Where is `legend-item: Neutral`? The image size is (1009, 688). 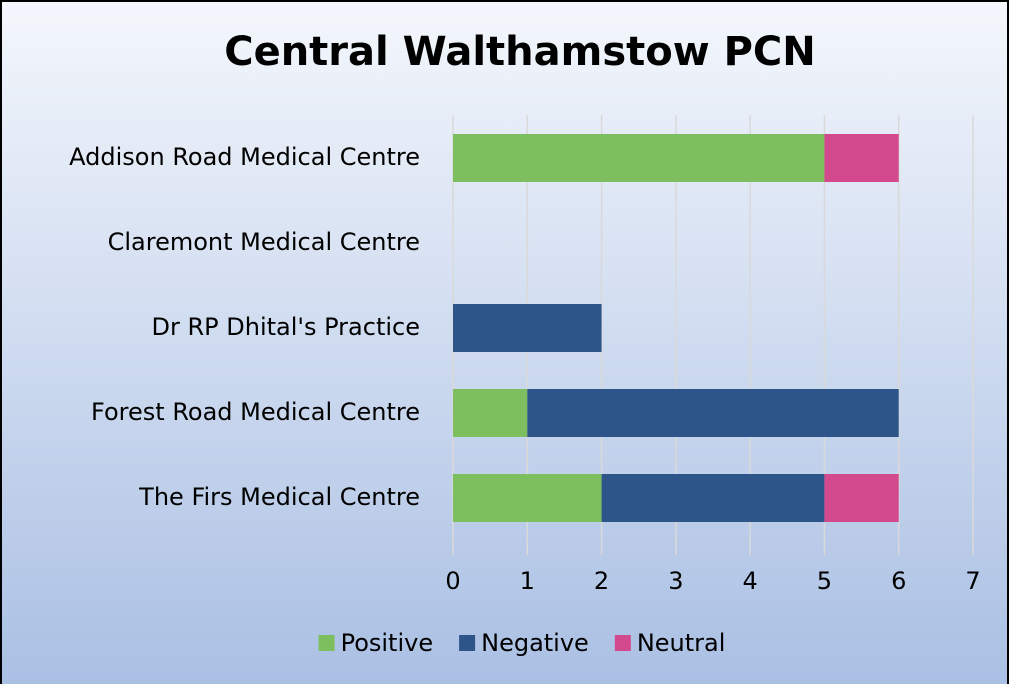
legend-item: Neutral is located at coordinates (670, 643).